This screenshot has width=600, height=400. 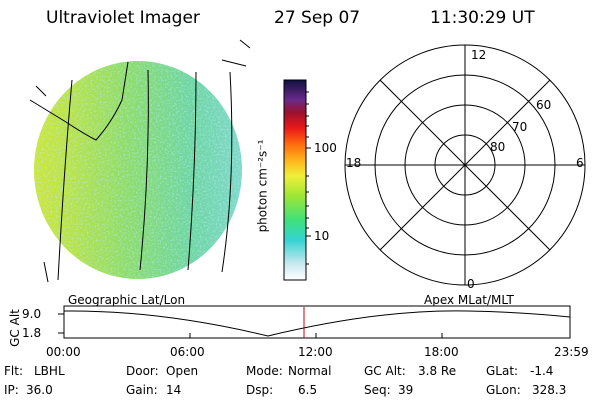 What do you see at coordinates (385, 371) in the screenshot?
I see `gc-alt-label: GC Alt:` at bounding box center [385, 371].